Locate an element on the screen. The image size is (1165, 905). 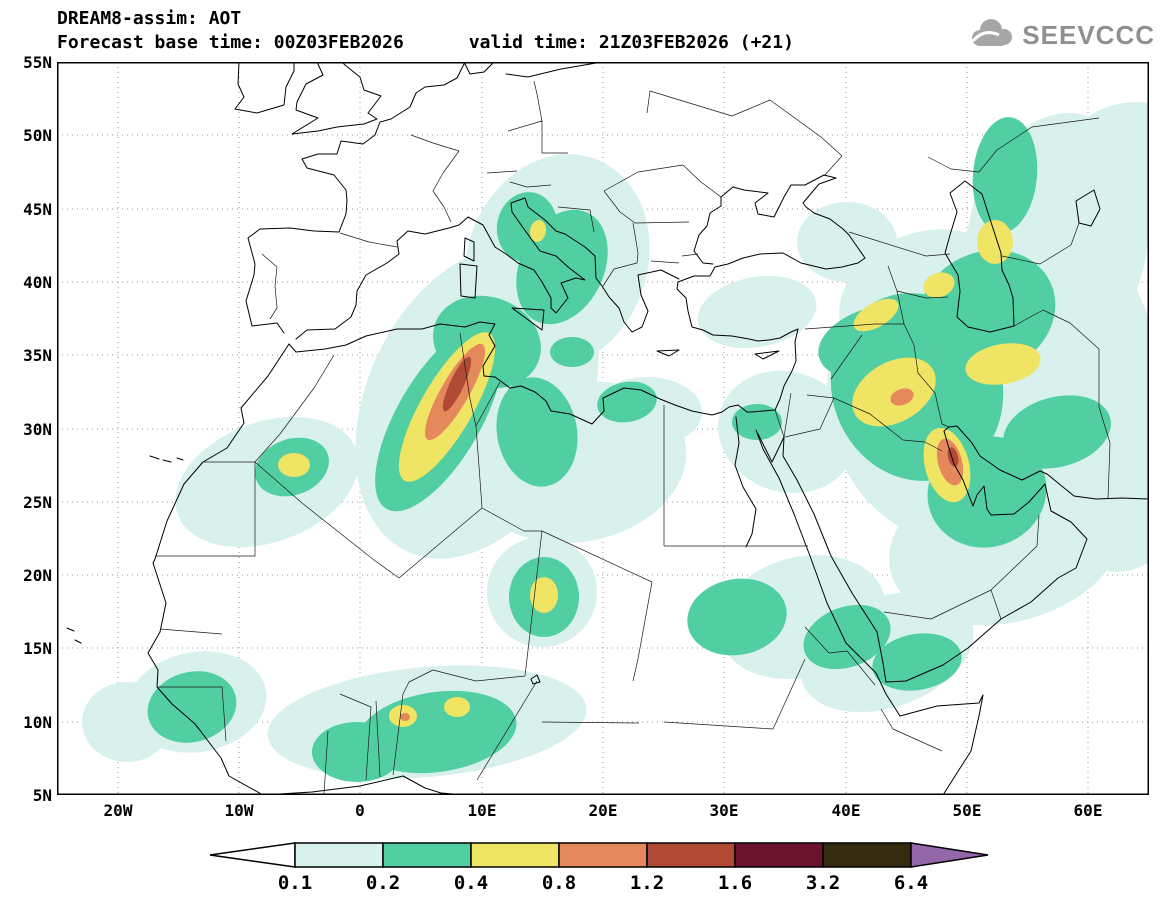
y-axis-label: 15N is located at coordinates (37, 648).